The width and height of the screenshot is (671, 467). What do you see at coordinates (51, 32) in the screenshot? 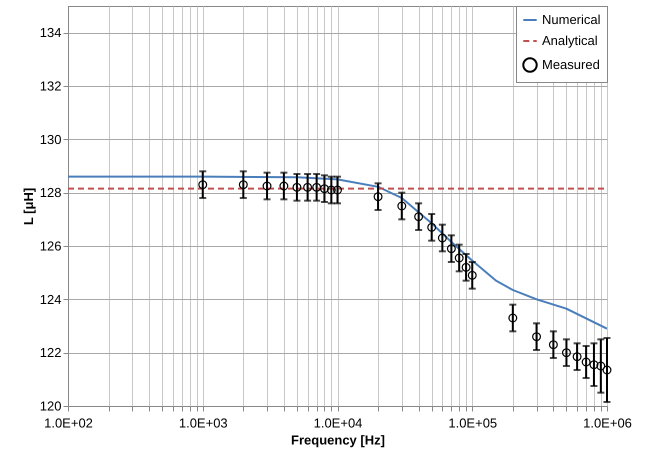
I see `y-tick-label: 134` at bounding box center [51, 32].